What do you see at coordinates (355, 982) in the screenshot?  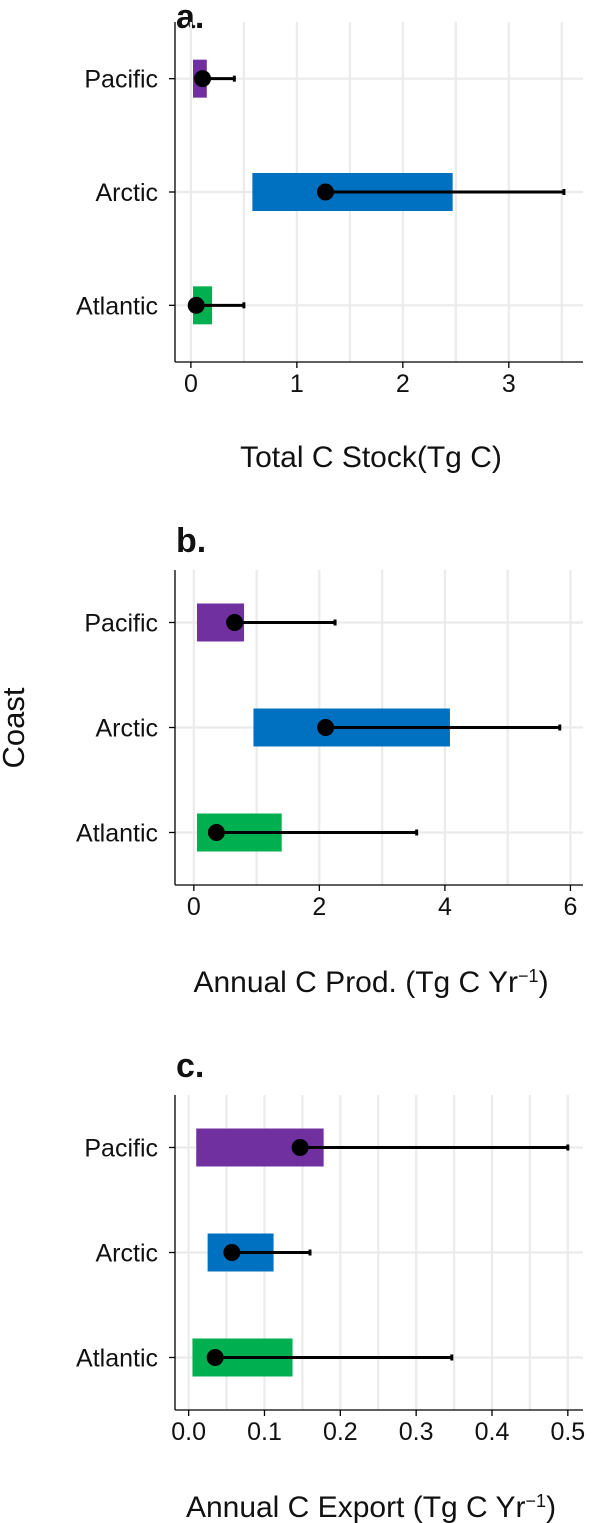 I see `x-axis-title-text: Annual C Prod. (Tg C Yr` at bounding box center [355, 982].